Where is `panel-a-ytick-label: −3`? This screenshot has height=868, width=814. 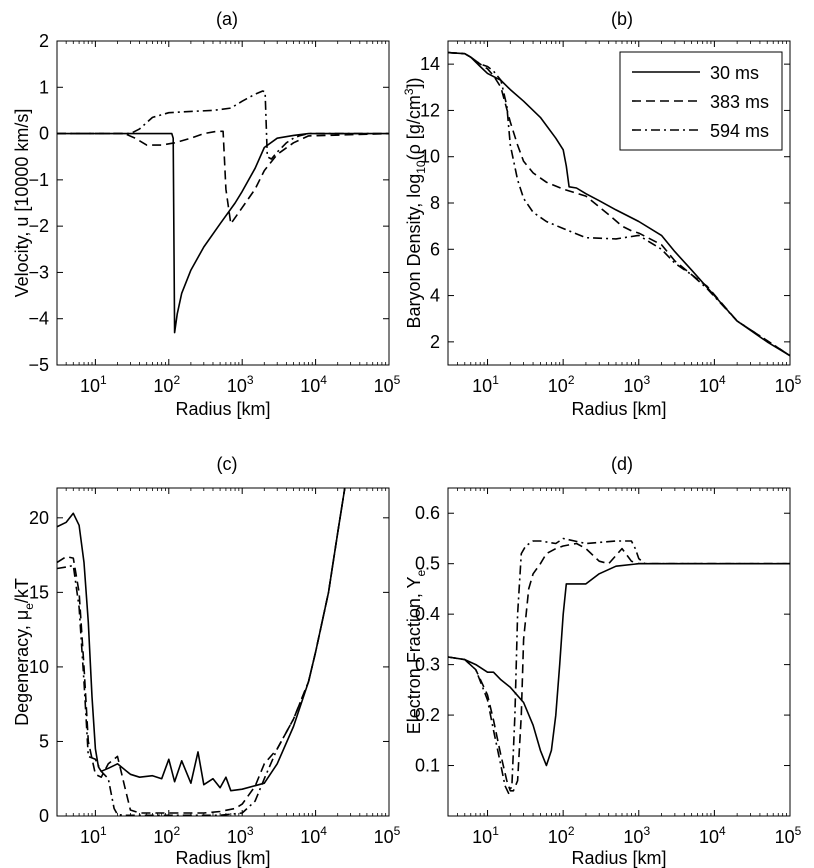 panel-a-ytick-label: −3 is located at coordinates (38, 272).